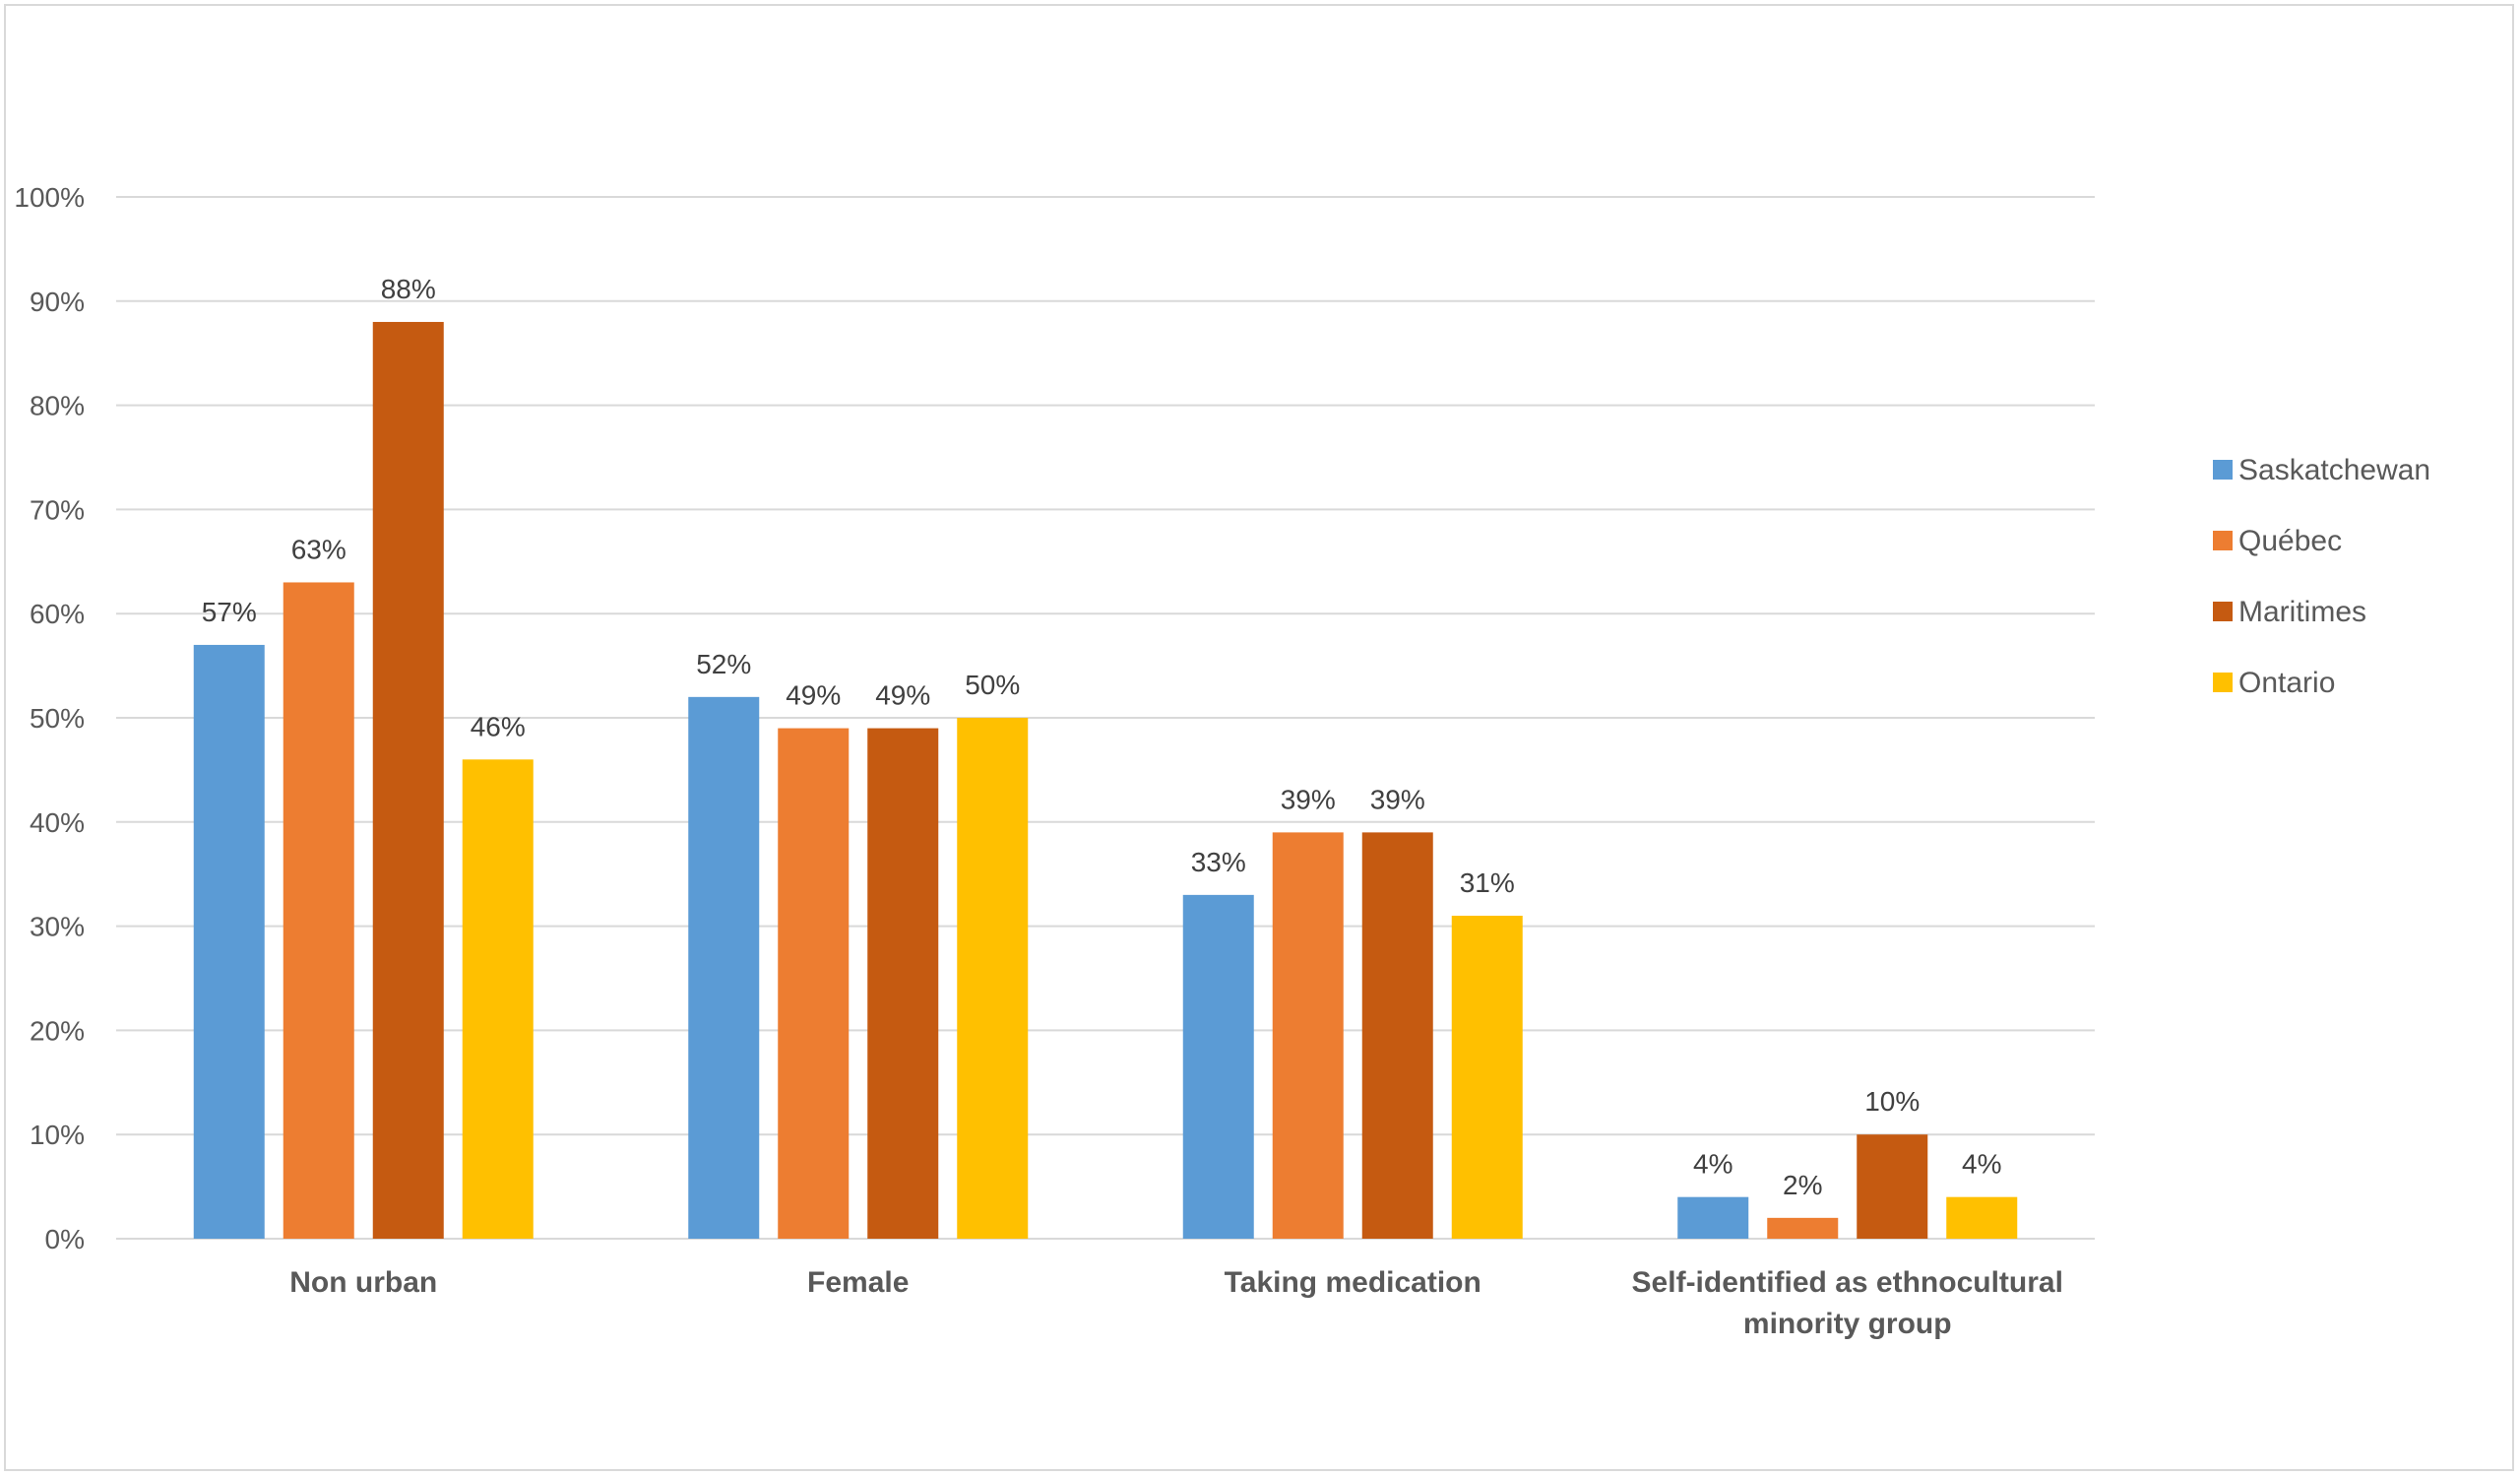 Image resolution: width=2520 pixels, height=1476 pixels. Describe the element at coordinates (1218, 862) in the screenshot. I see `data-label: 33%` at that location.